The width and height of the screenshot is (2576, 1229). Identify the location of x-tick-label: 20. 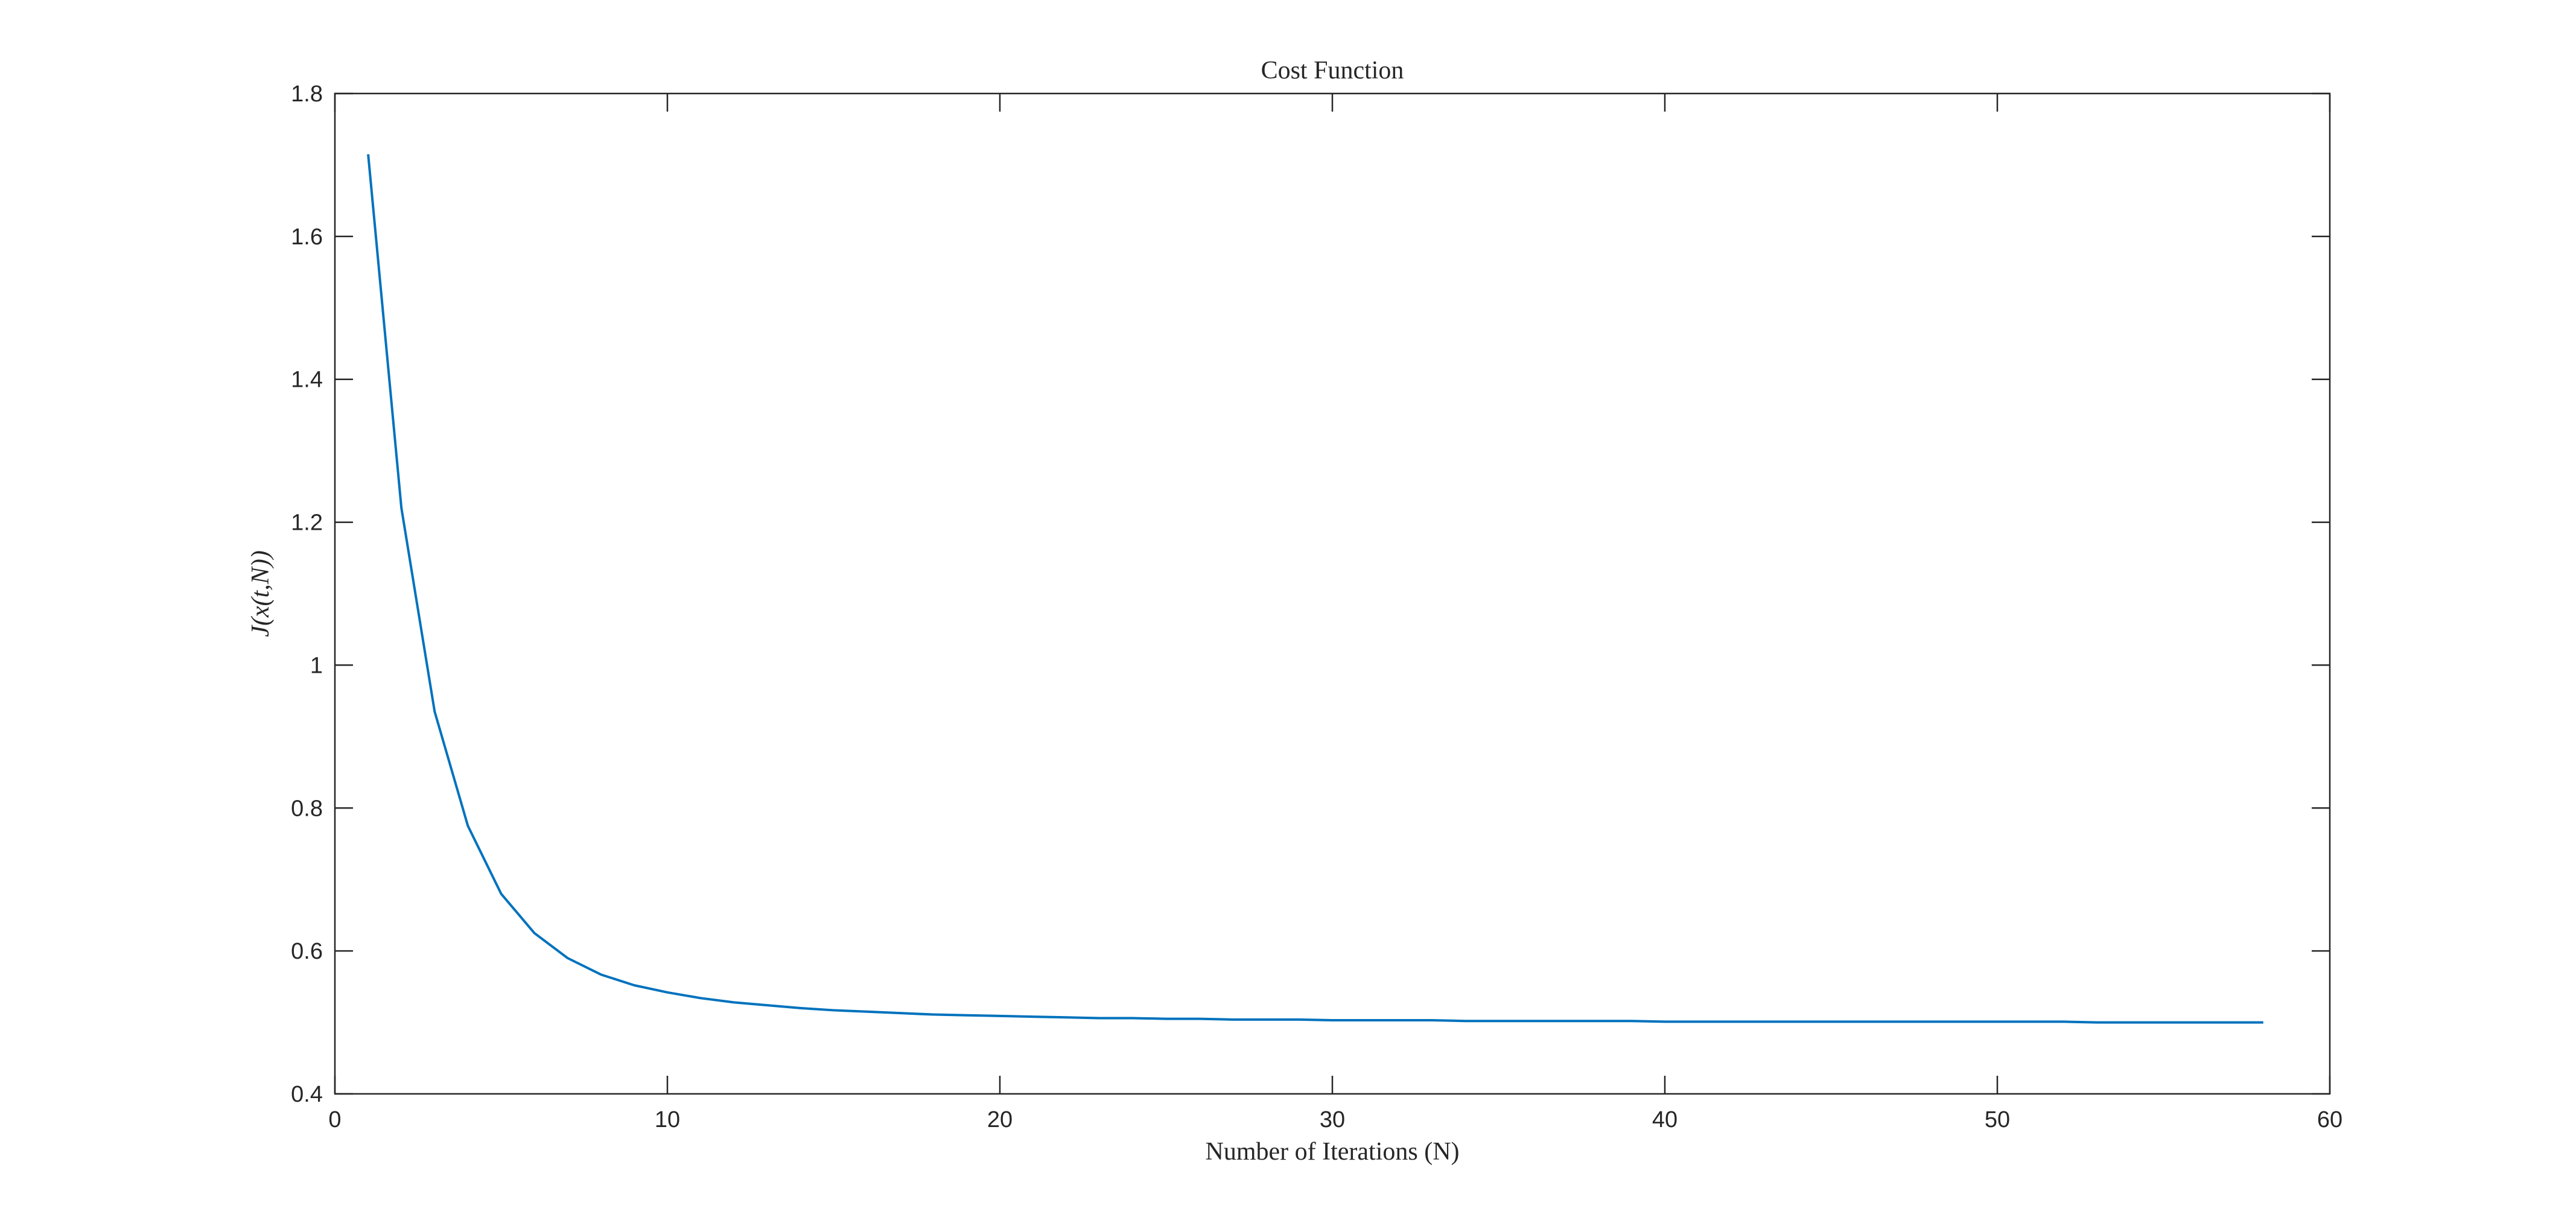
(1000, 1119).